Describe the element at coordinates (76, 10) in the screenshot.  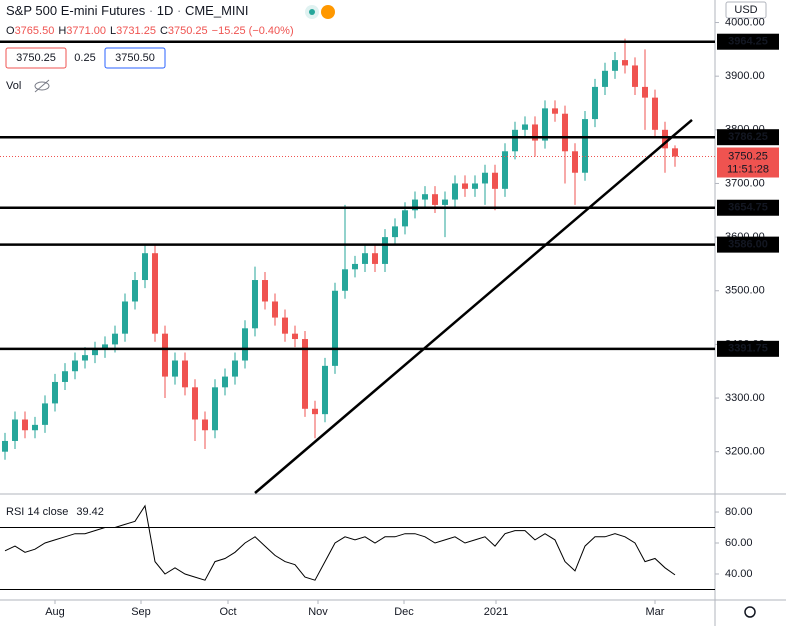
I see `symbol: S&P 500 E-mini Futures` at that location.